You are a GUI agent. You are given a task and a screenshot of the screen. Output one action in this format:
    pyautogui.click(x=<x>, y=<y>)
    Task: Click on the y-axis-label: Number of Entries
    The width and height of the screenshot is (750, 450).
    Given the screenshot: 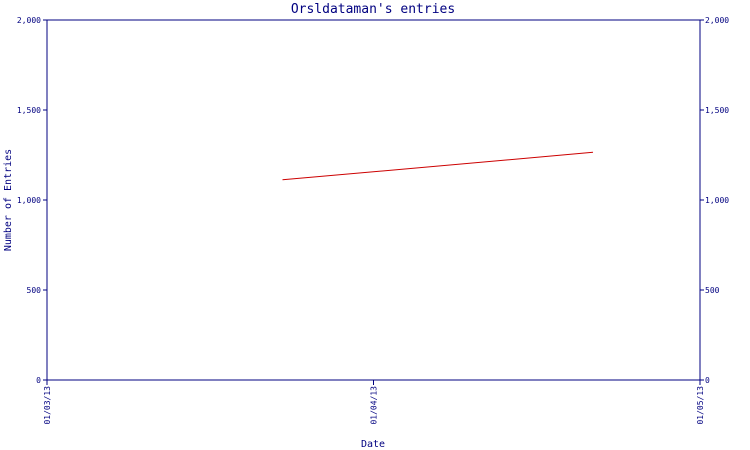 What is the action you would take?
    pyautogui.click(x=8, y=200)
    